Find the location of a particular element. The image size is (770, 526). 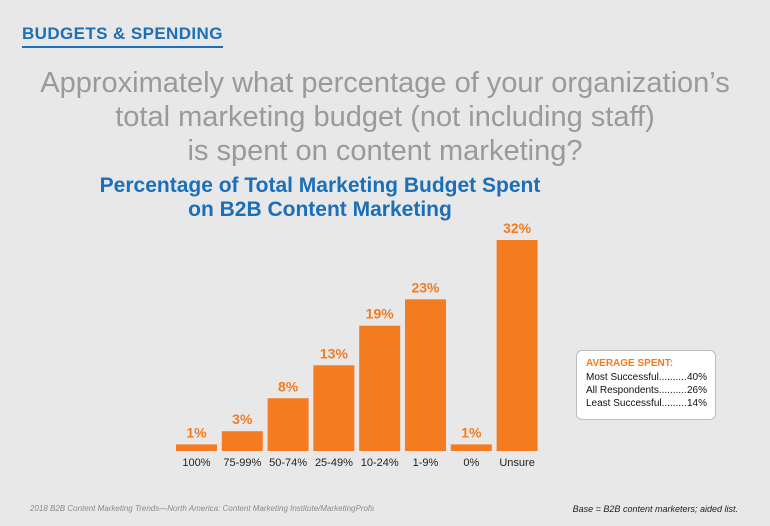

average-row-value: 14% is located at coordinates (696, 403).